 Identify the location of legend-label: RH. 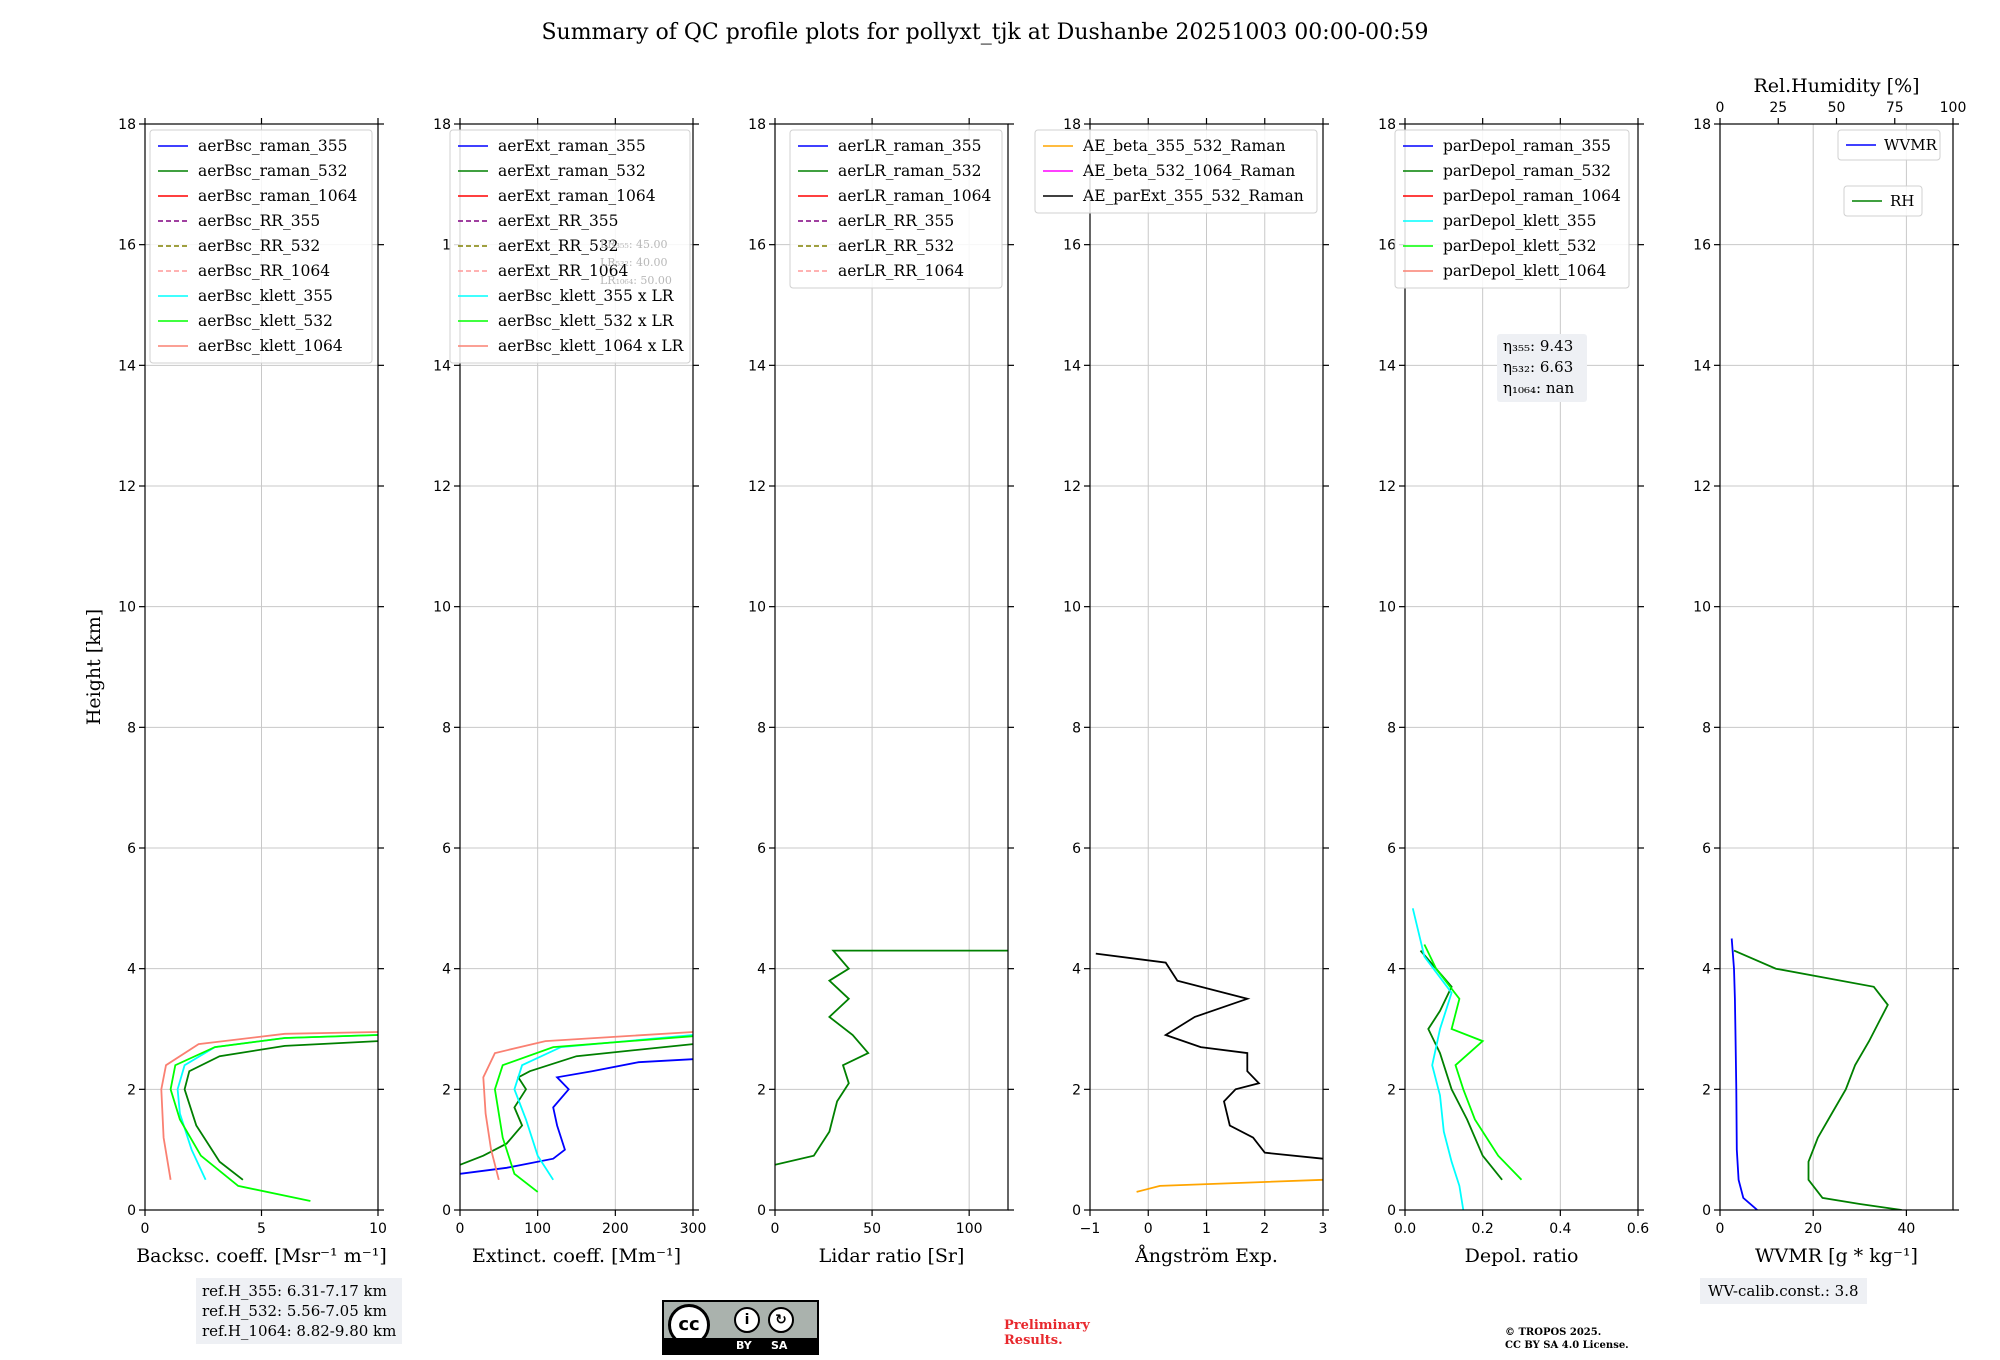
(1902, 201).